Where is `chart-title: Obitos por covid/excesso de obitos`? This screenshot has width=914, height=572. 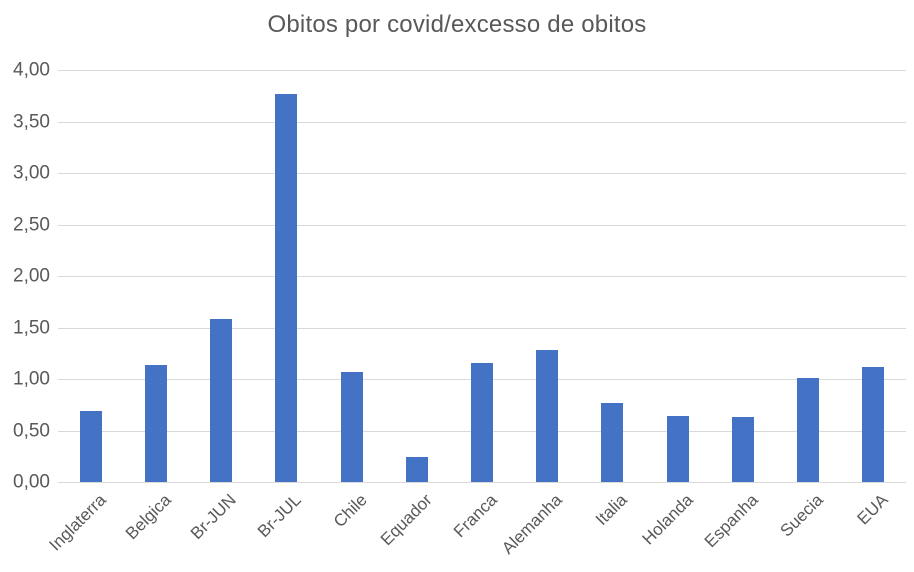
chart-title: Obitos por covid/excesso de obitos is located at coordinates (457, 24).